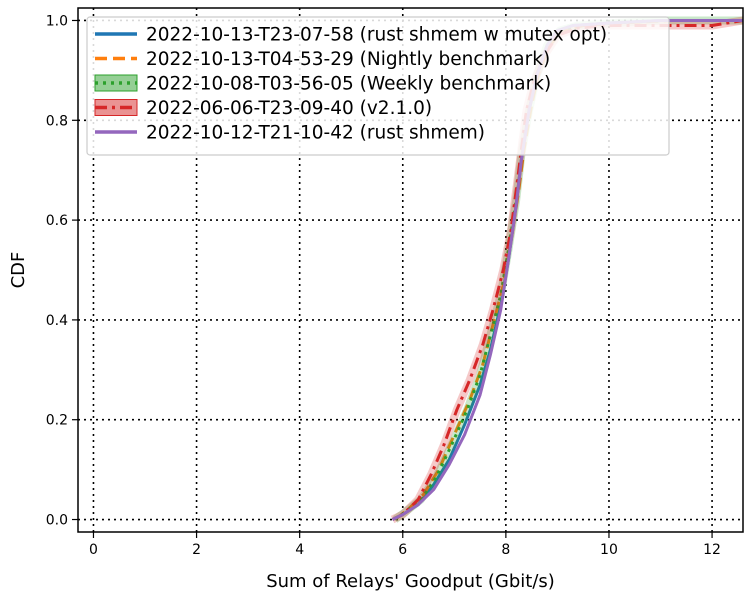 The image size is (750, 600). I want to click on legend-label-5: 2022-10-12-T21-10-42 (rust shmem), so click(315, 133).